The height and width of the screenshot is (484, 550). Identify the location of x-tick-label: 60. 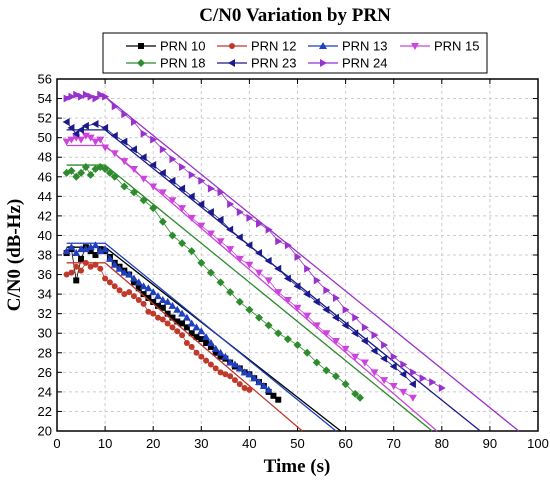
(345, 443).